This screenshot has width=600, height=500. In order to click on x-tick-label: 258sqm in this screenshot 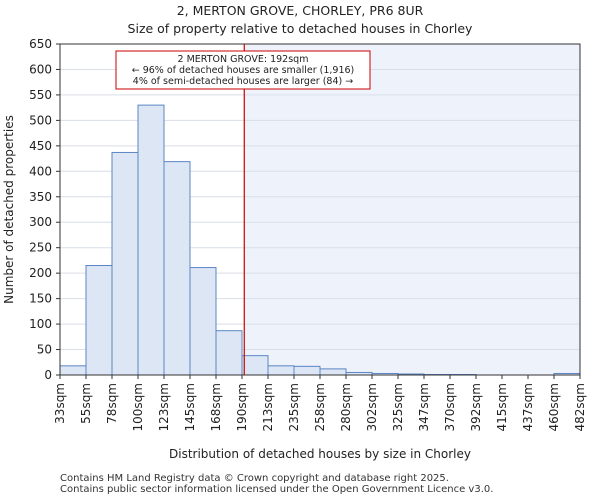, I will do `click(320, 407)`.